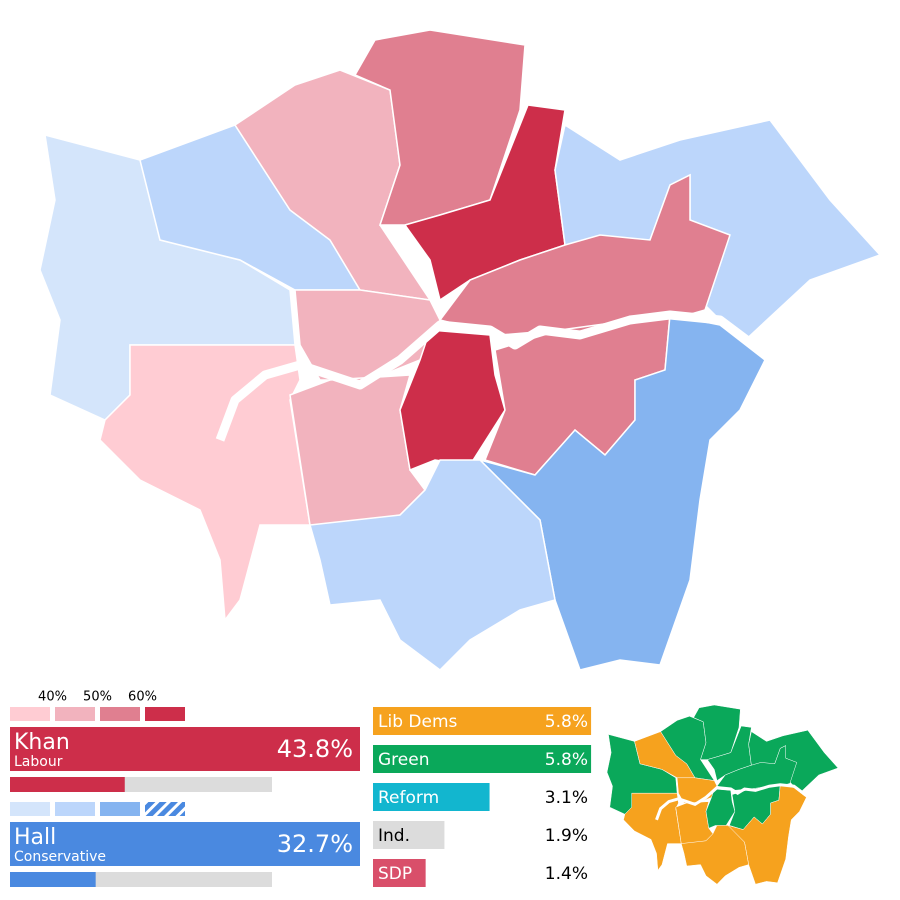  I want to click on party-name: SDP, so click(395, 874).